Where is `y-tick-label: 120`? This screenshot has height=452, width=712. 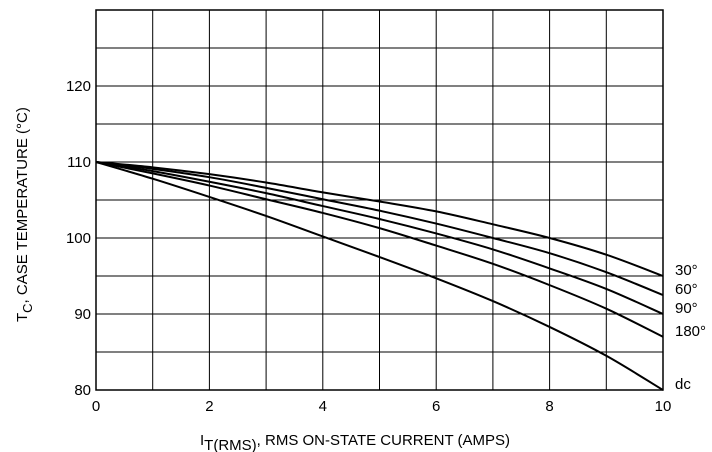 y-tick-label: 120 is located at coordinates (78, 86).